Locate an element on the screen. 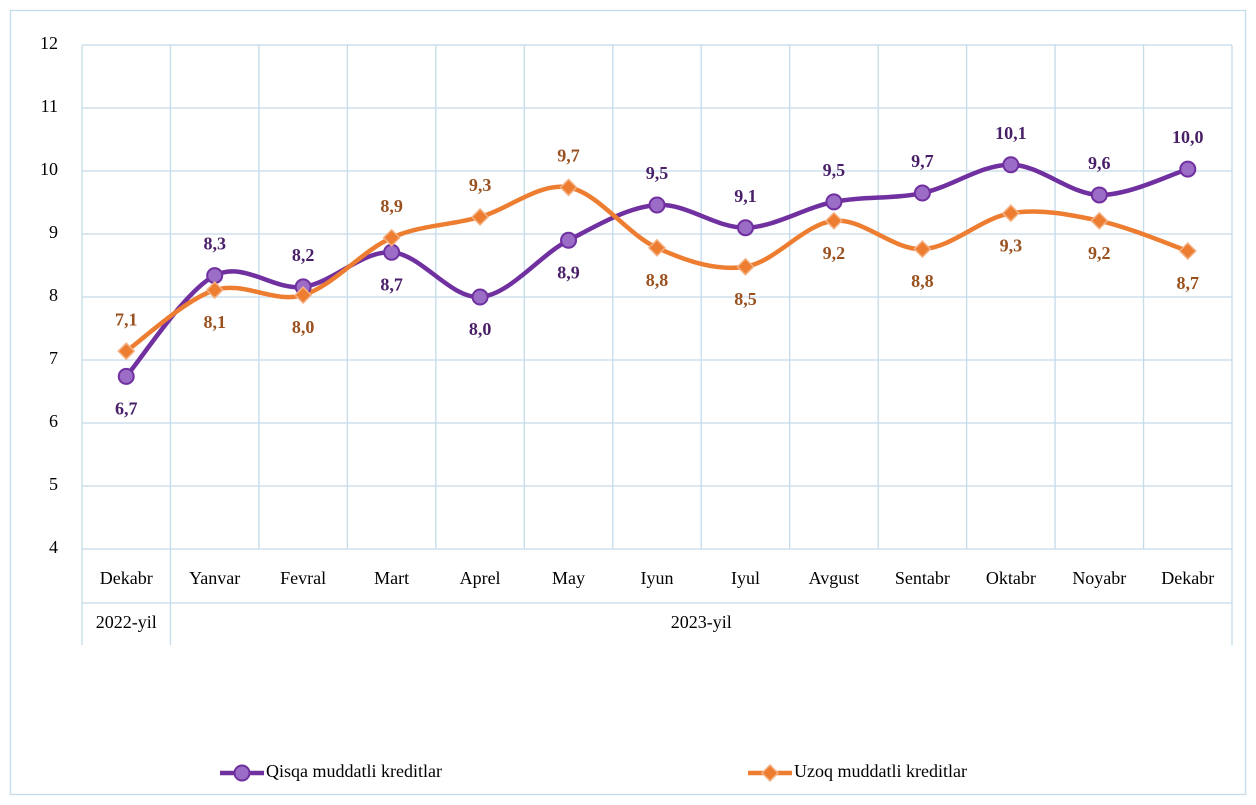 This screenshot has height=805, width=1256. x-tick-label: Iyul is located at coordinates (745, 578).